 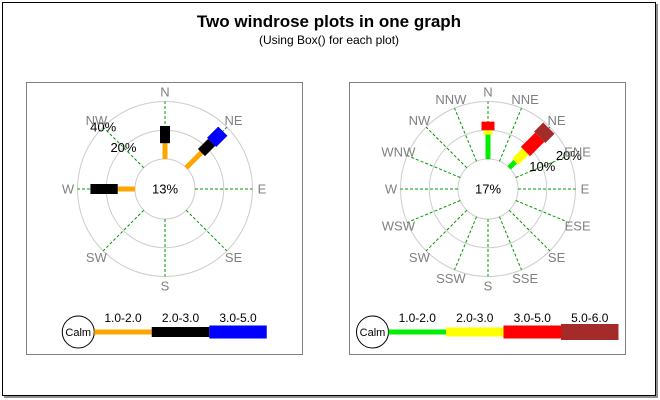 I want to click on legend-bin-label: 5.0-6.0, so click(x=590, y=318).